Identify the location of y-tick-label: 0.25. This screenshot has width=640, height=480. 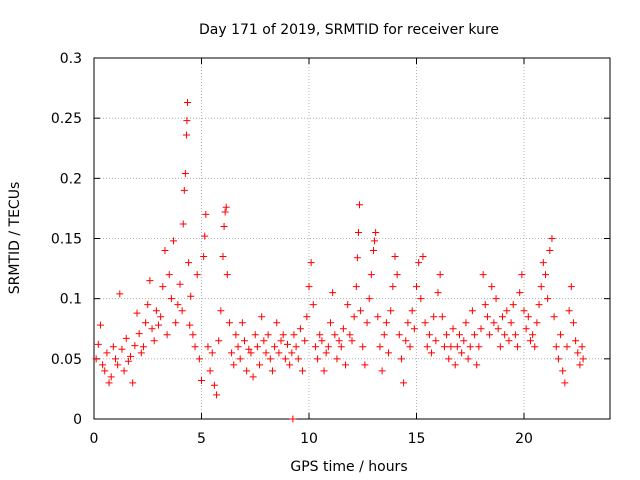
(66, 119).